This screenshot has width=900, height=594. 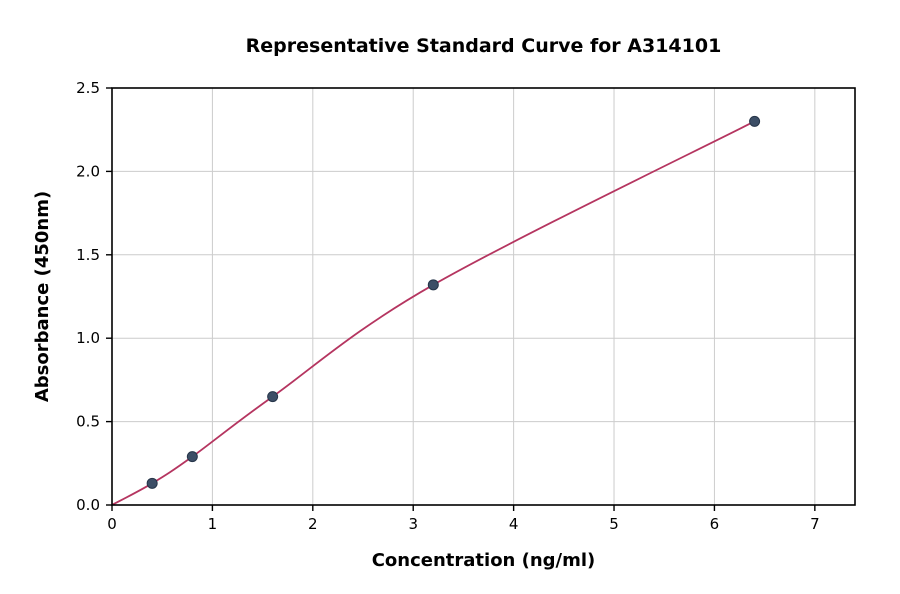 I want to click on y-tick-label: 0.0, so click(x=88, y=505).